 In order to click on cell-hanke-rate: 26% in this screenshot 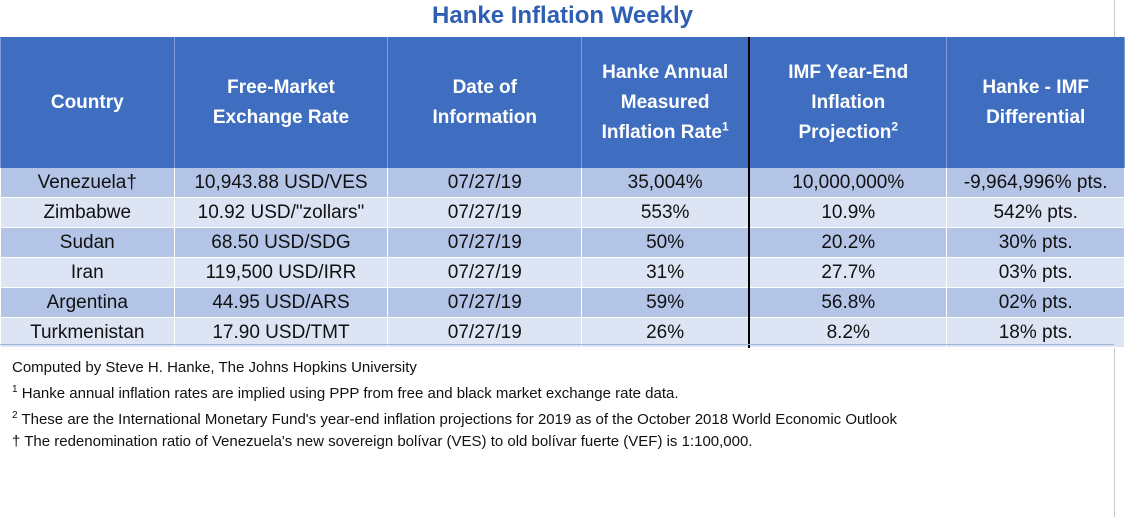, I will do `click(665, 332)`.